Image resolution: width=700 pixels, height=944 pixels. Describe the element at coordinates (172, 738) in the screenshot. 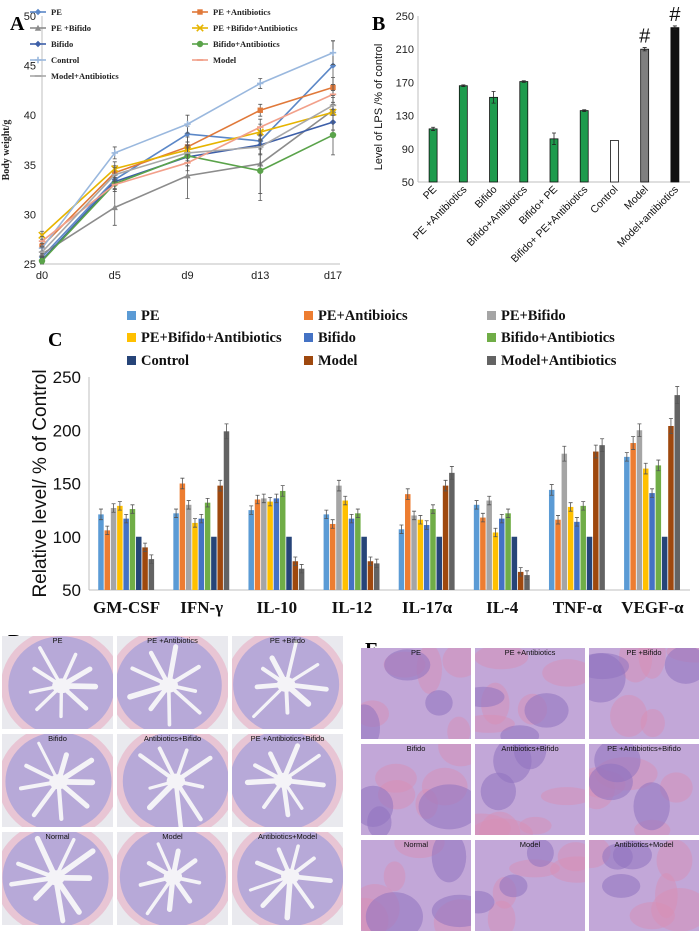

I see `histology-label: Antibiotics+Bifido` at that location.